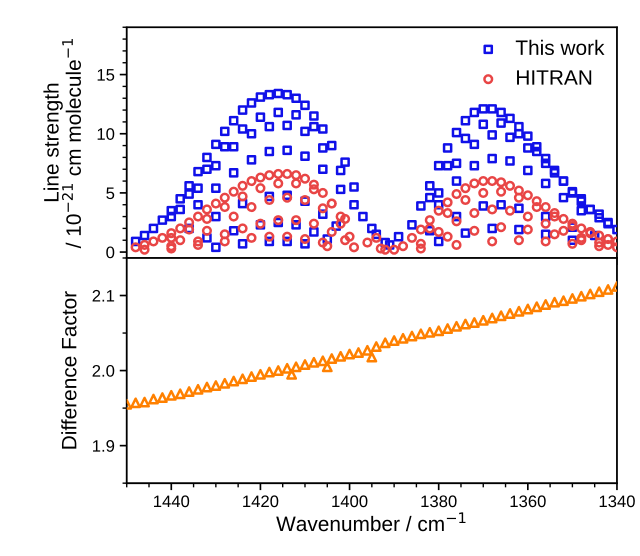  What do you see at coordinates (528, 501) in the screenshot?
I see `x-tick-label: 1360` at bounding box center [528, 501].